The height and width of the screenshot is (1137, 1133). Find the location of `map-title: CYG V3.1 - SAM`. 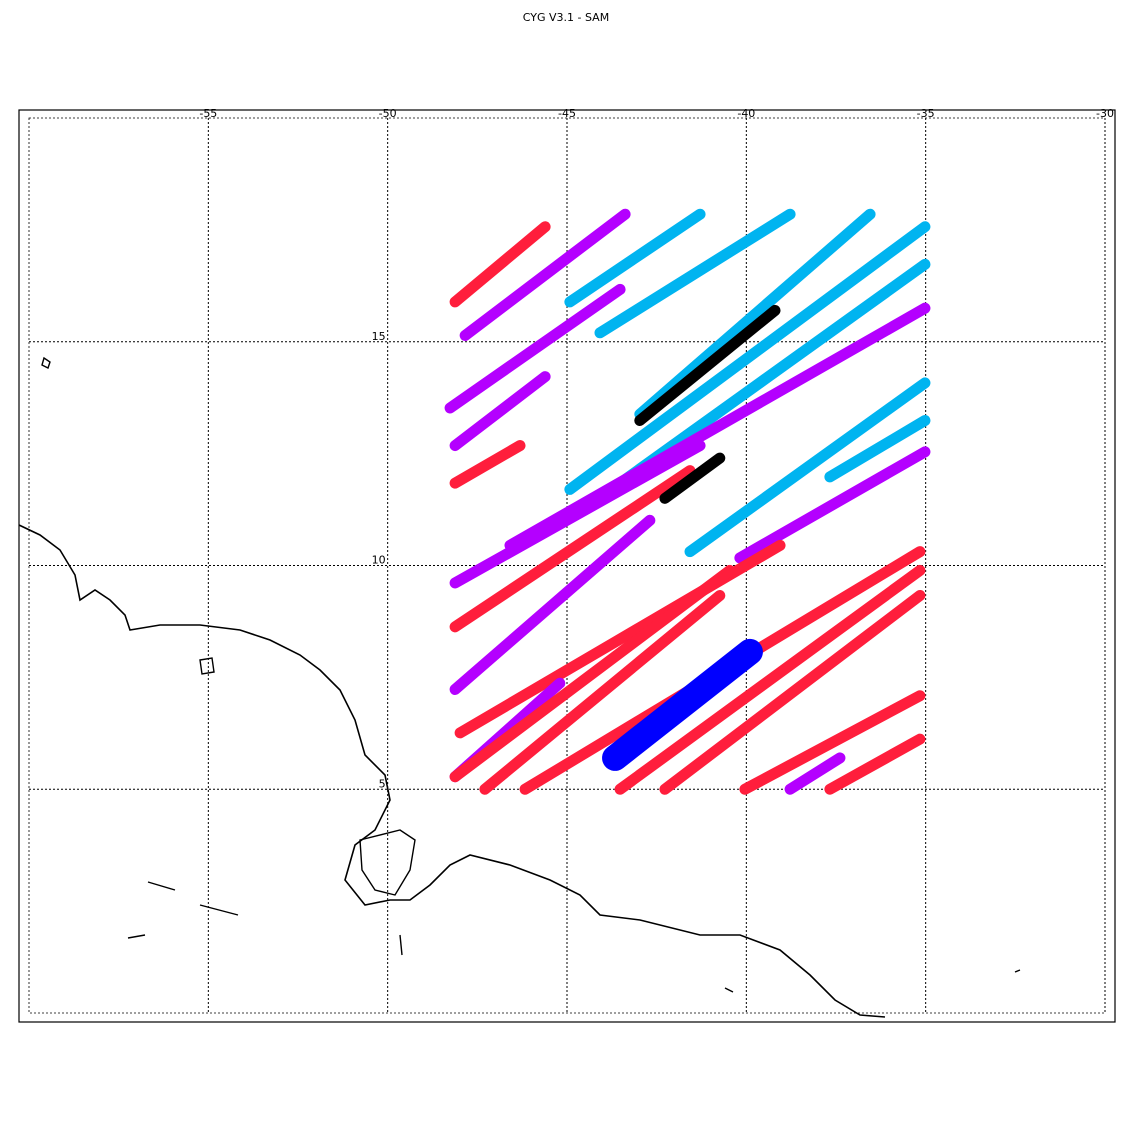

map-title: CYG V3.1 - SAM is located at coordinates (566, 17).